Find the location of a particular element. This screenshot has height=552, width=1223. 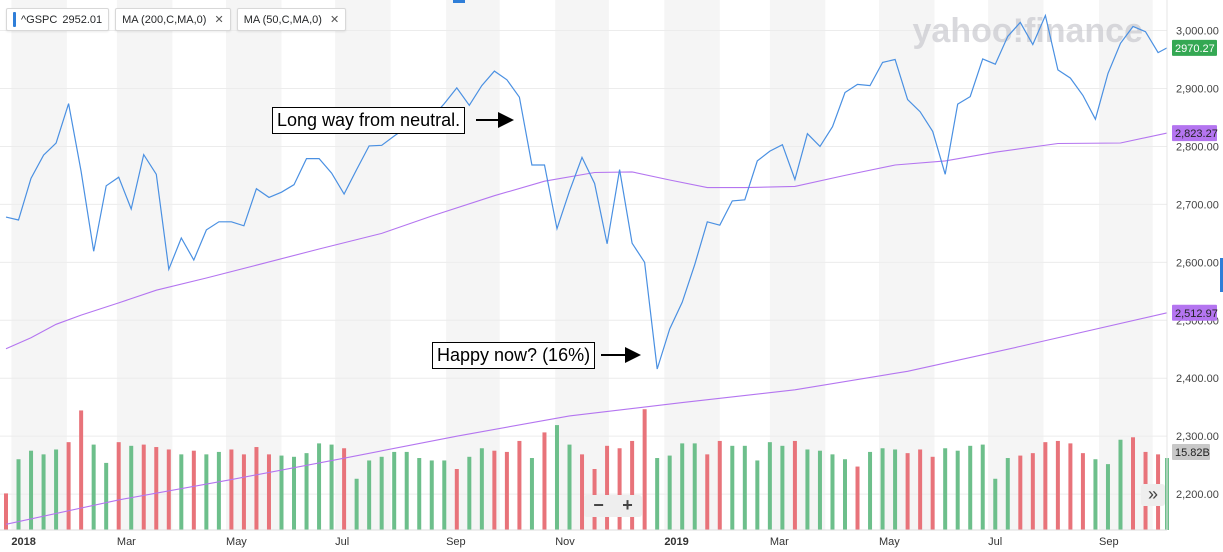

last-value-labels: 2970.27 2,823.27 2,512.97 15.82B is located at coordinates (1195, 249).